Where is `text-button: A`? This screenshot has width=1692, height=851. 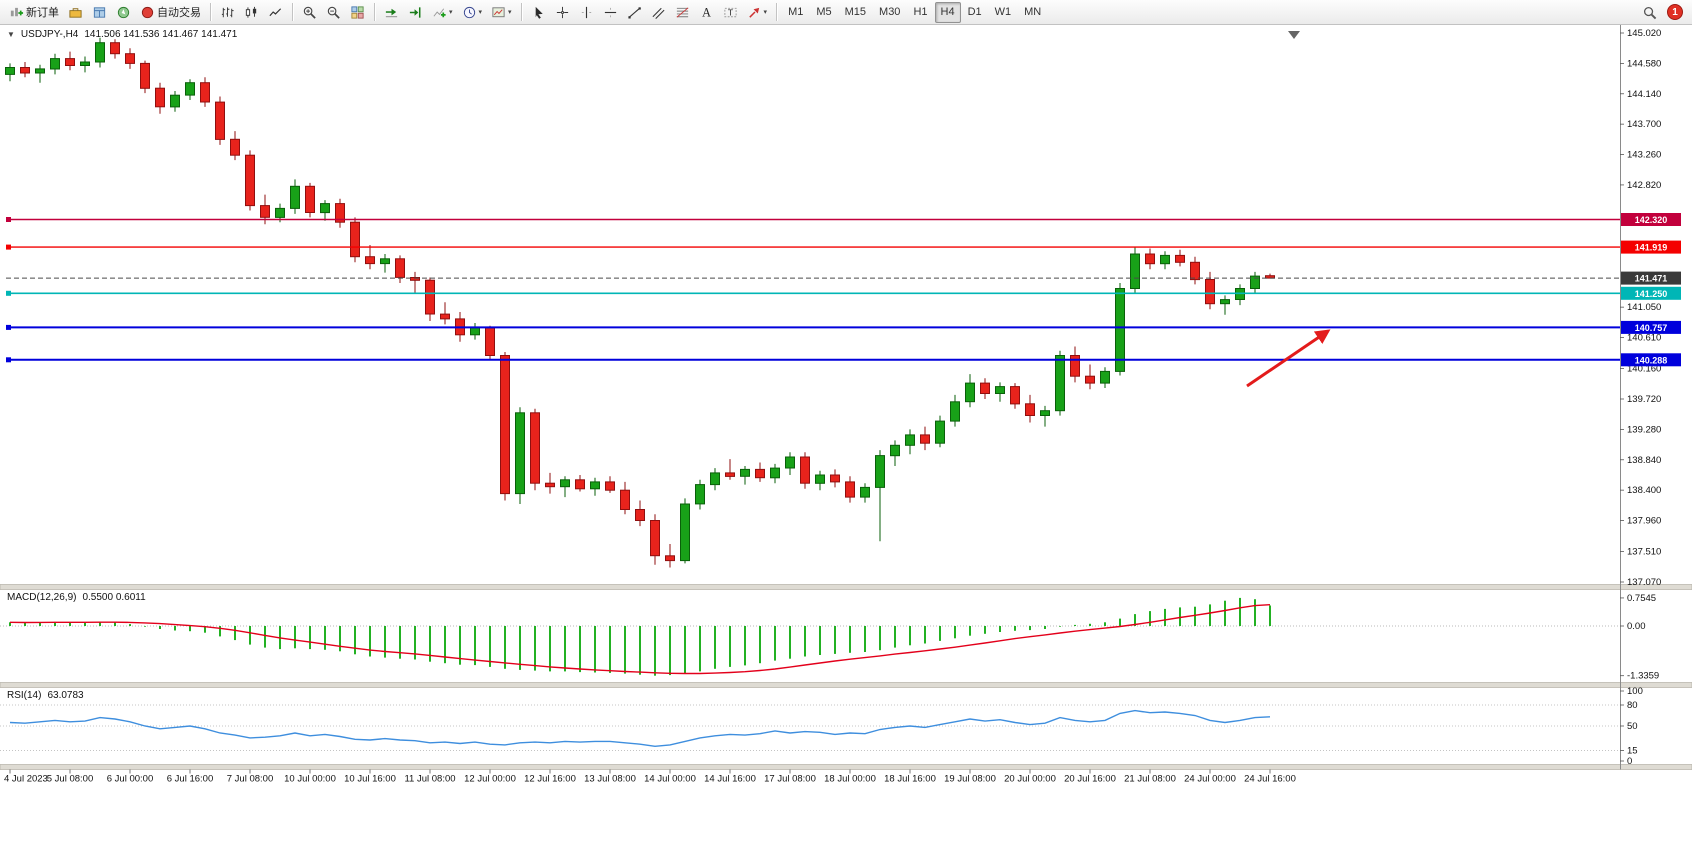 text-button: A is located at coordinates (706, 12).